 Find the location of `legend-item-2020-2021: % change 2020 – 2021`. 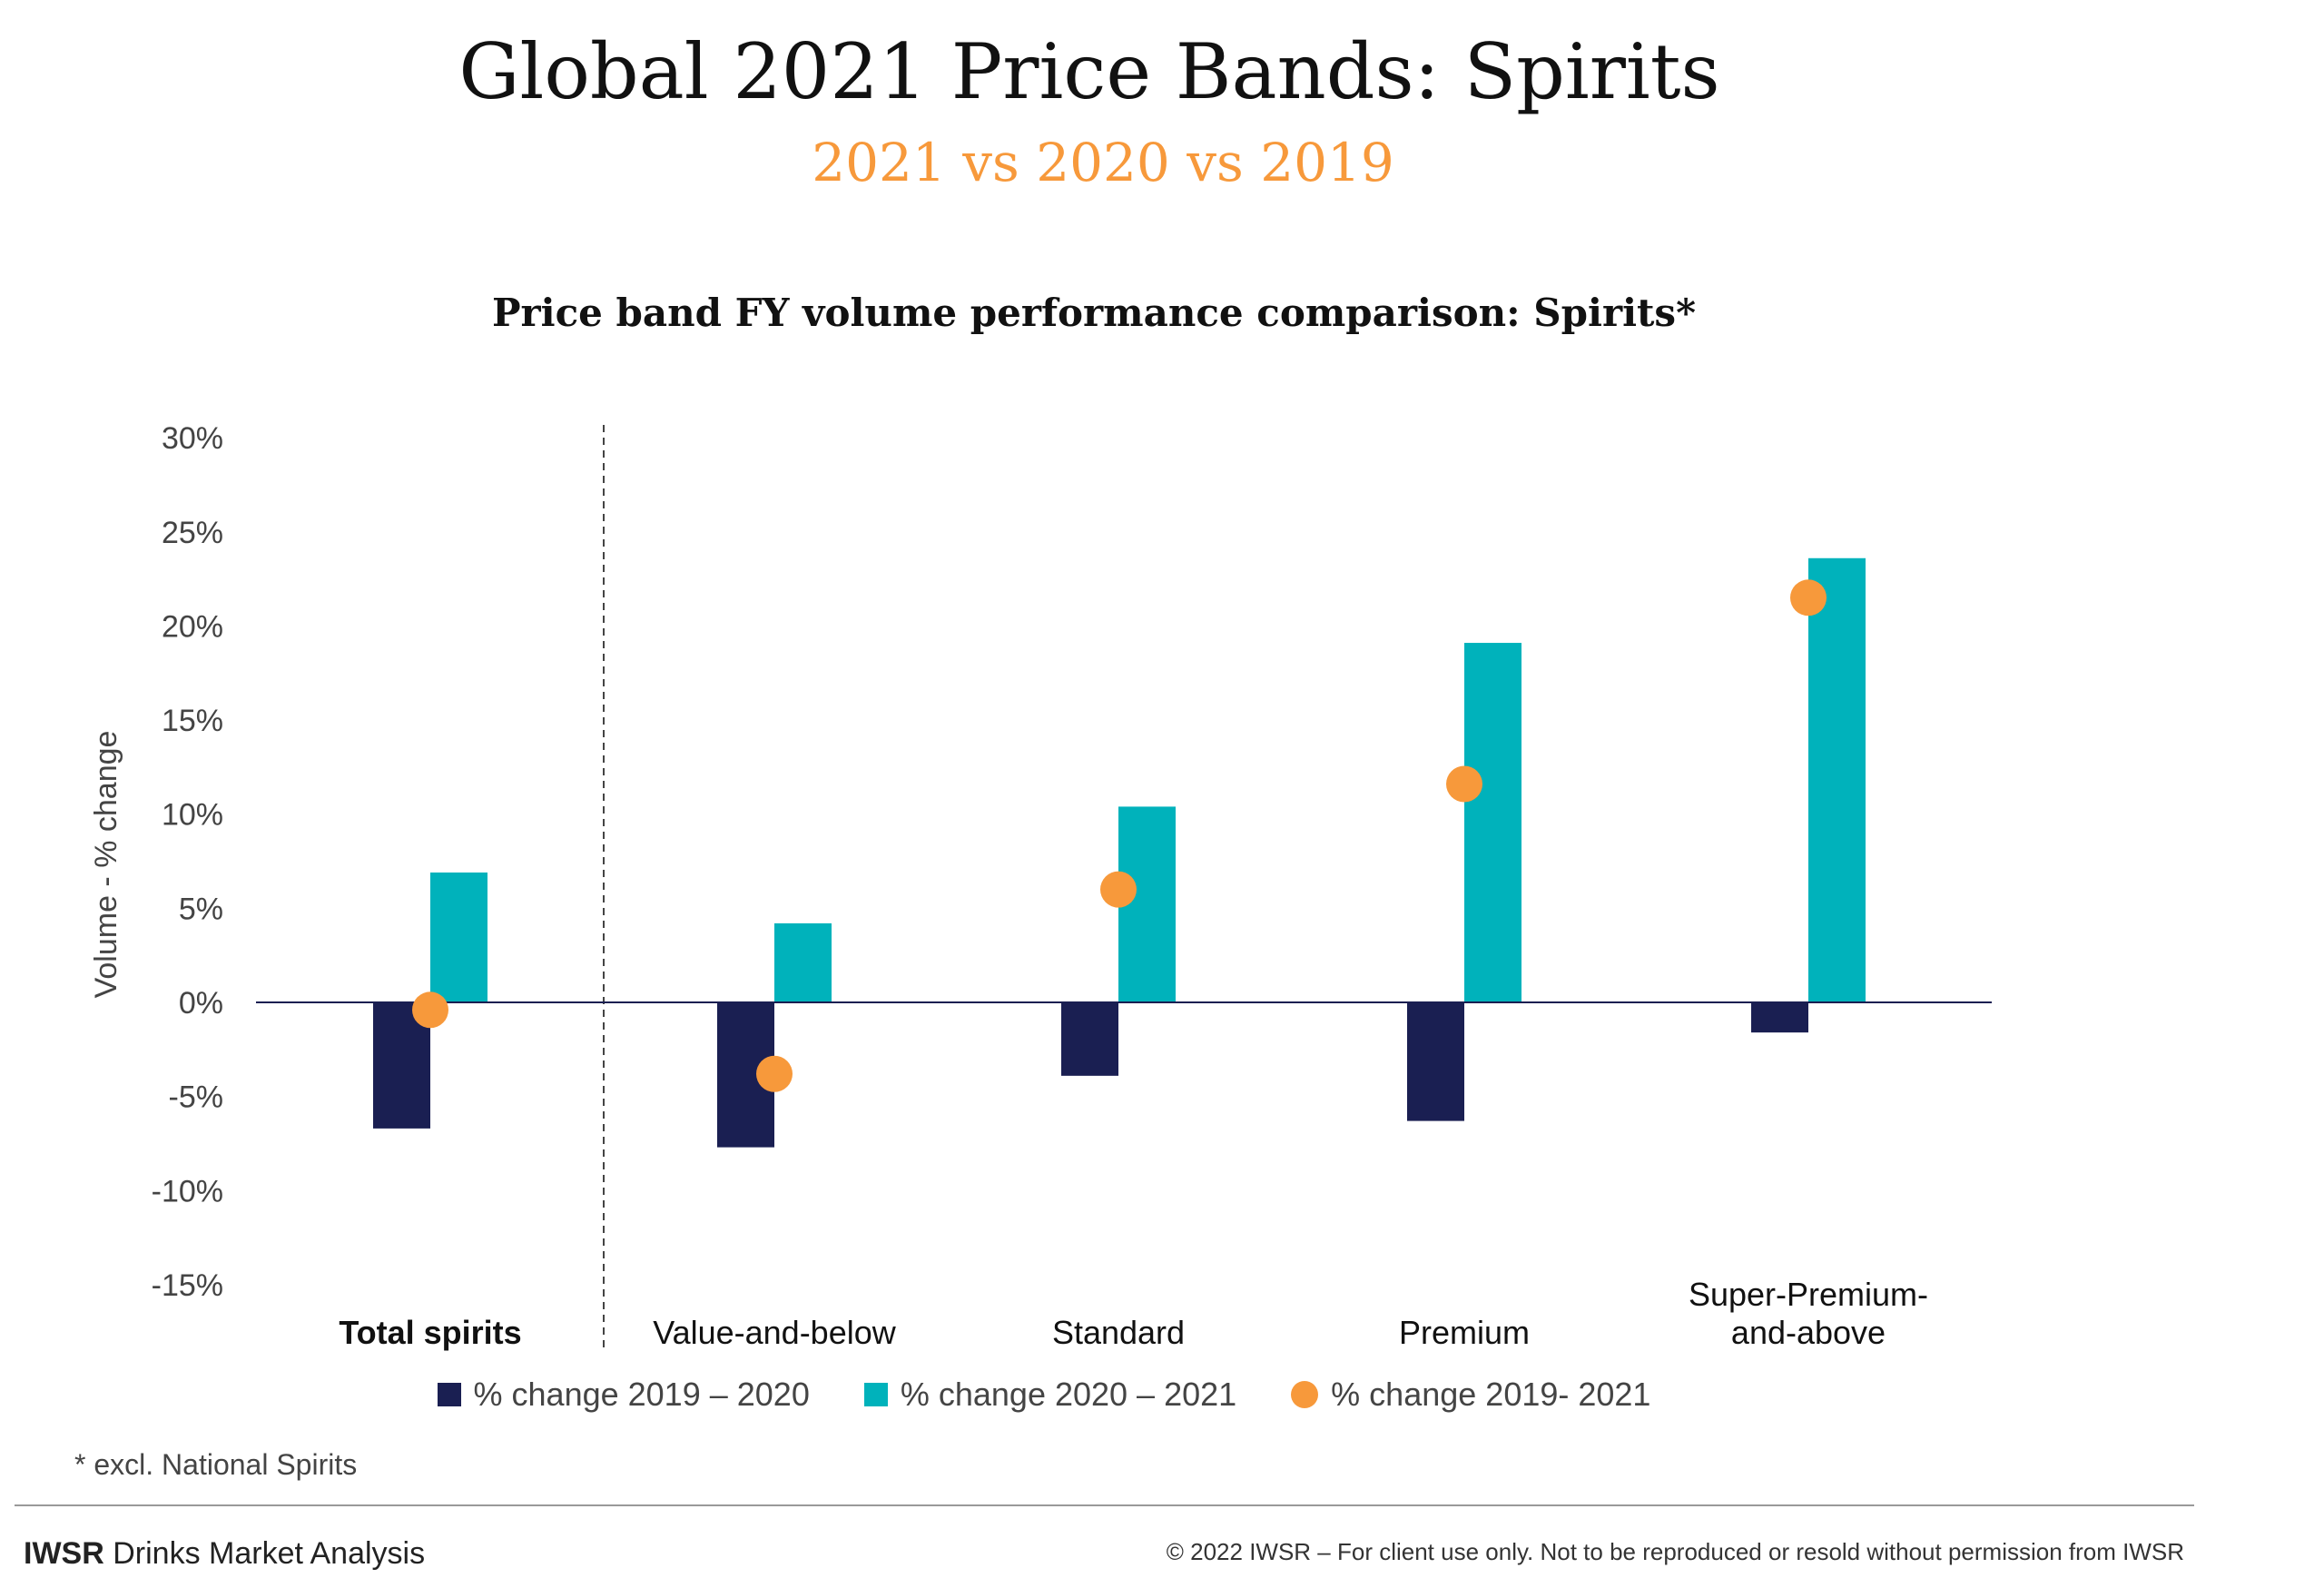

legend-item-2020-2021: % change 2020 – 2021 is located at coordinates (1050, 1395).